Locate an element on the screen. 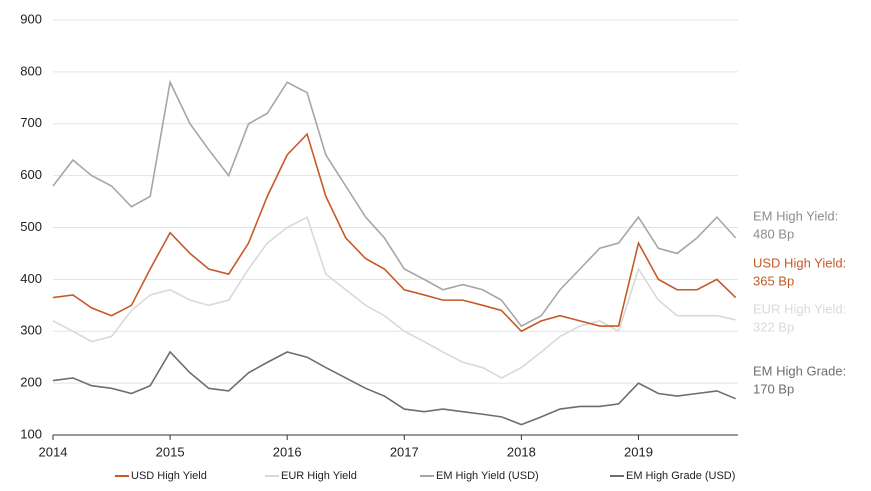 The height and width of the screenshot is (491, 871). y-tick-label: 600 is located at coordinates (31, 174).